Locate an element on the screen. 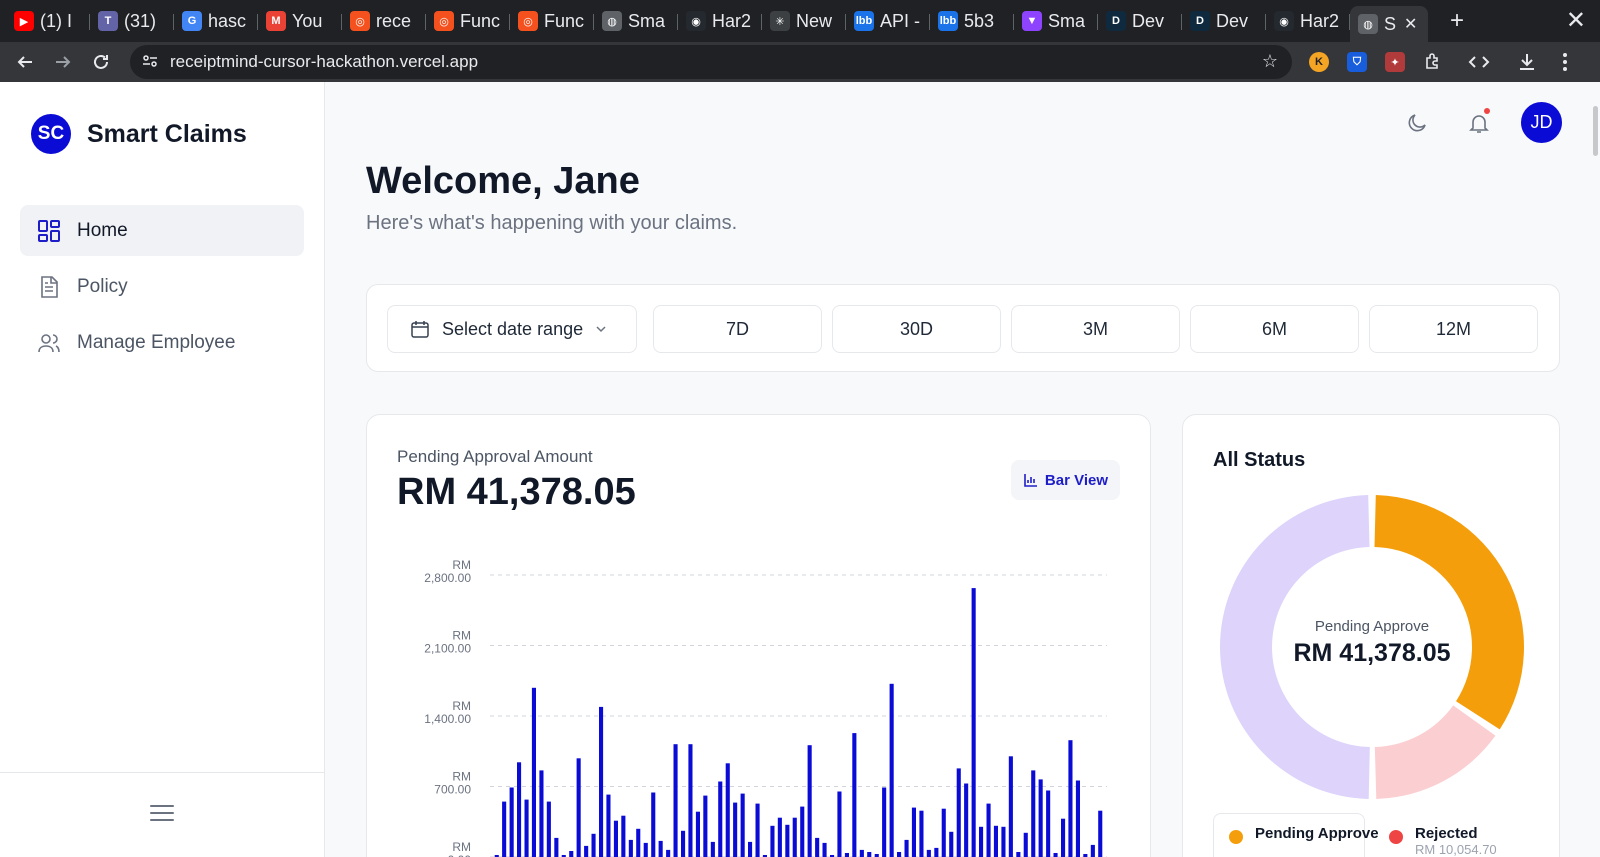 Image resolution: width=1600 pixels, height=857 pixels. browser-tab: ✳ New is located at coordinates (804, 21).